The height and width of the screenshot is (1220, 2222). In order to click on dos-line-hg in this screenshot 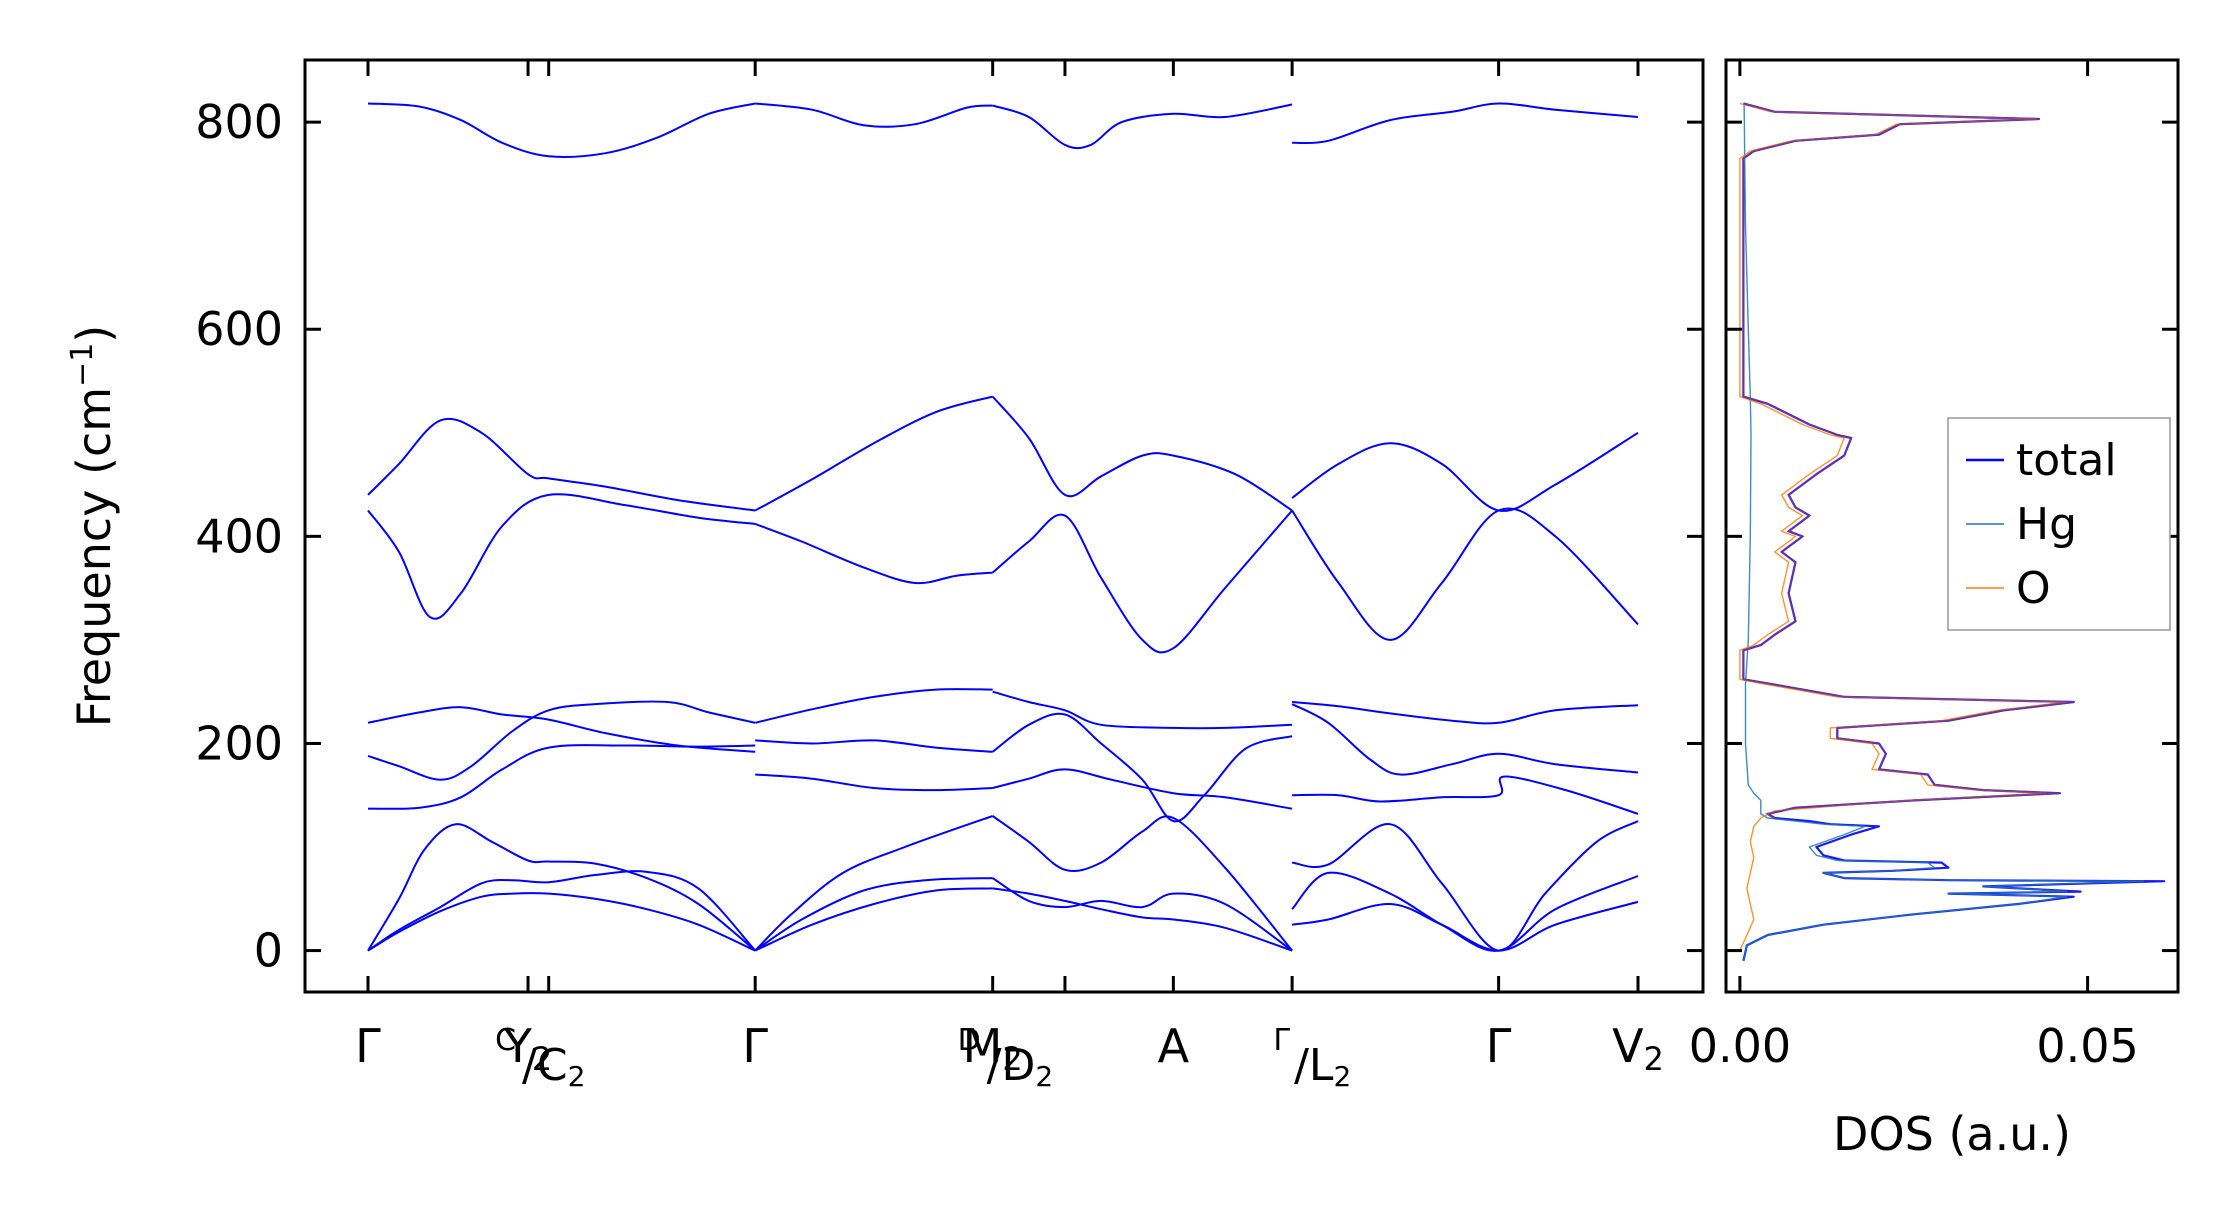, I will do `click(1943, 532)`.